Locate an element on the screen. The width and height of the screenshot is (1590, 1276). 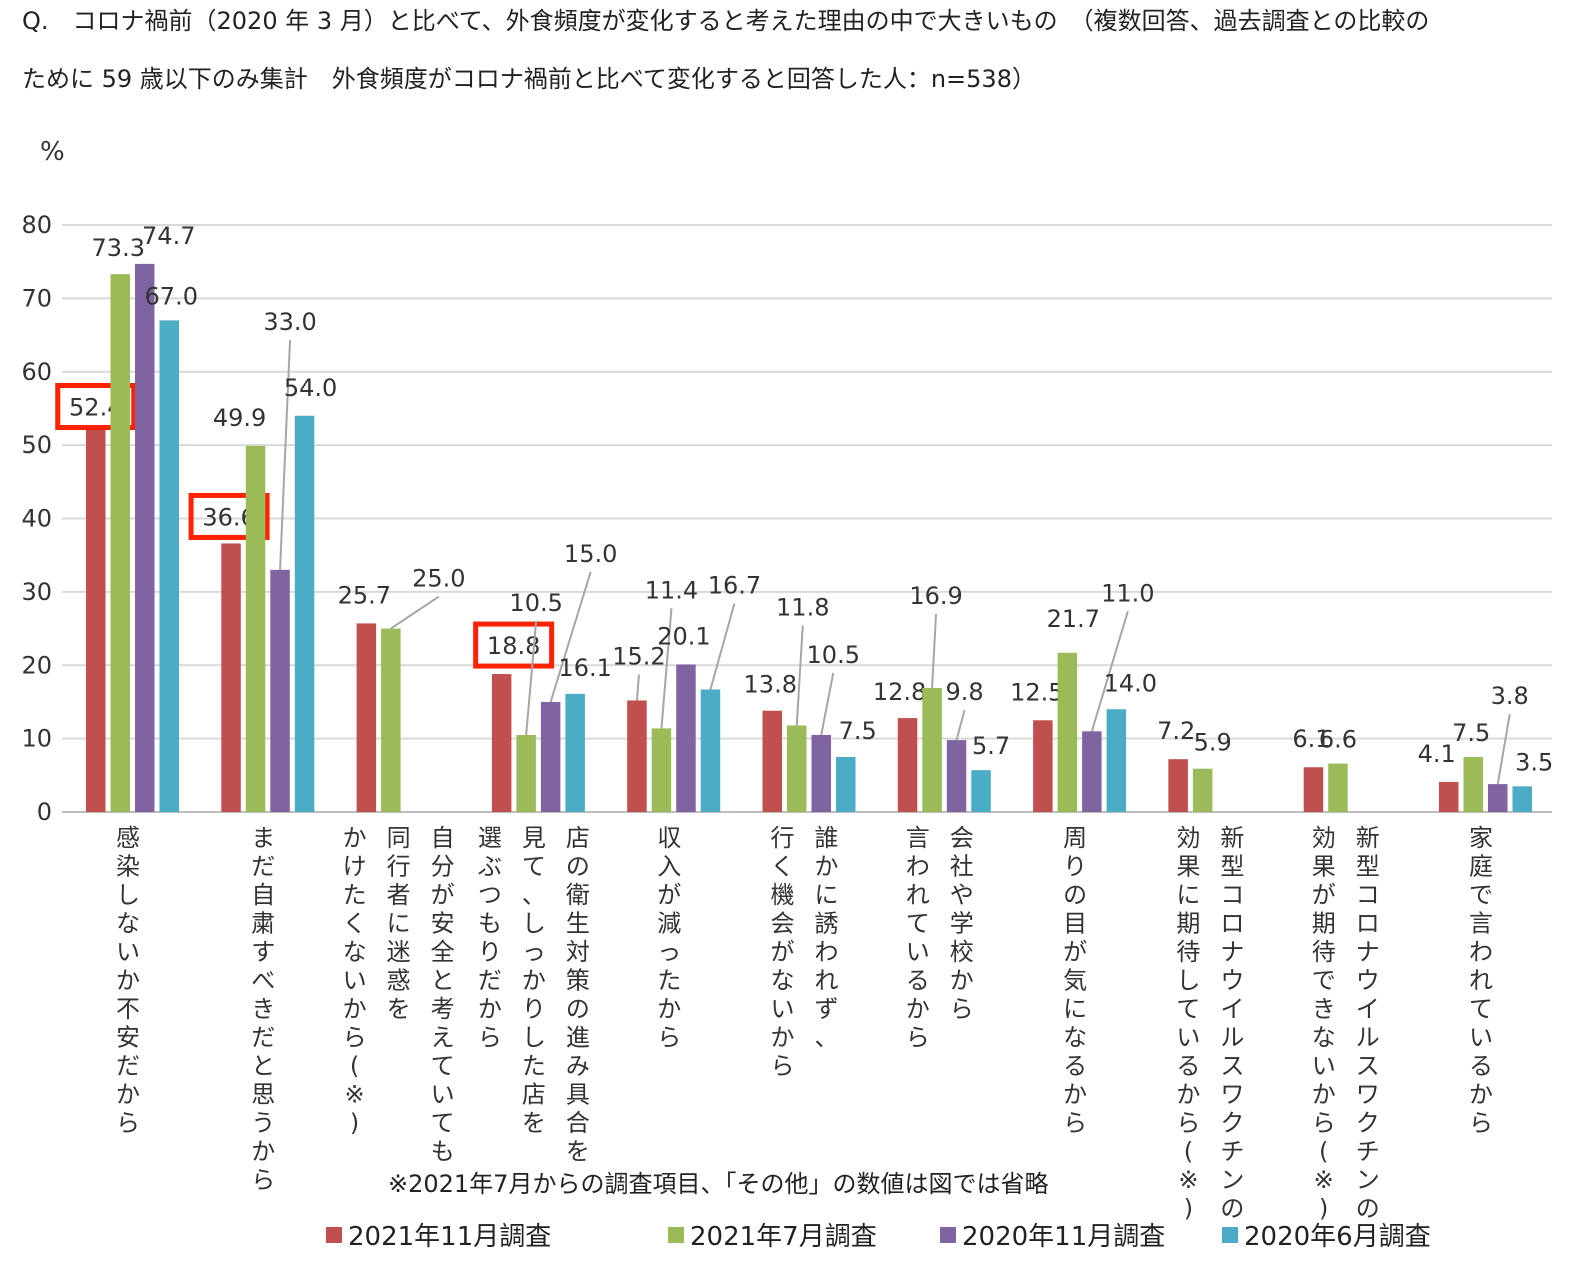
category-label-char: な is located at coordinates (1324, 1038).